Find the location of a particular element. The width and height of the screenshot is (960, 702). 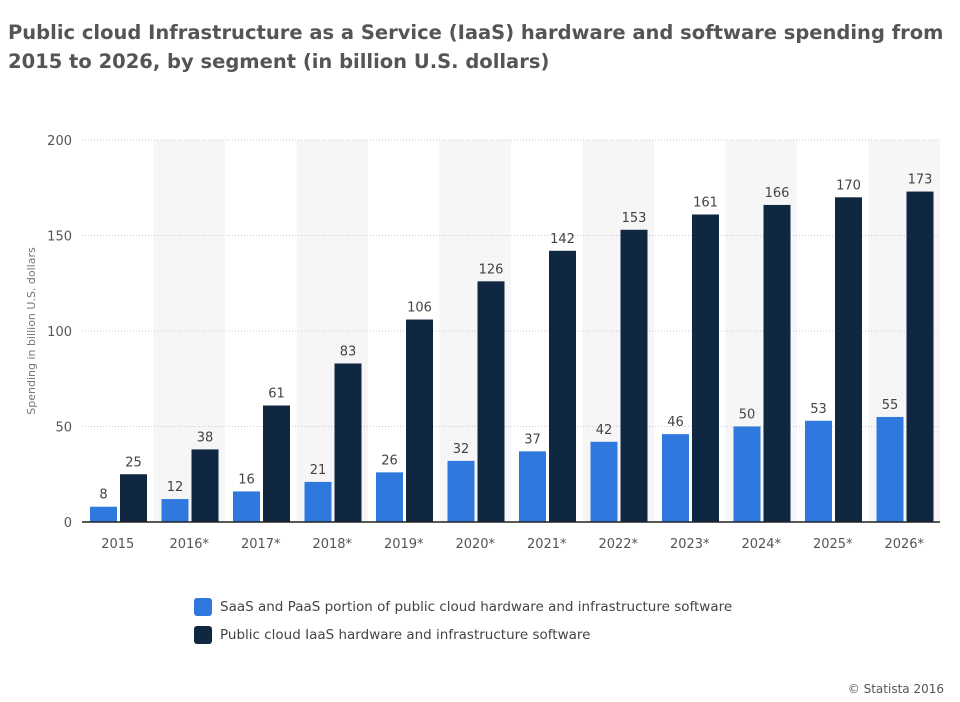

y-axis-label: Spending in billion U.S. dollars is located at coordinates (31, 331).